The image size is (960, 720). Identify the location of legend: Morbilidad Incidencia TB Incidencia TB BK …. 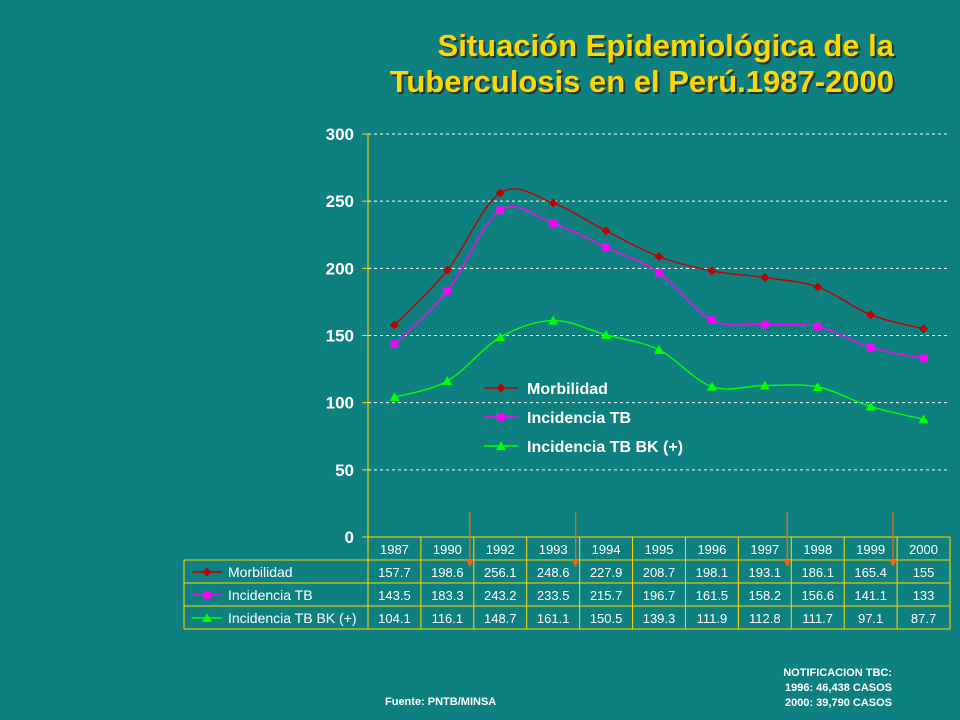
(583, 418).